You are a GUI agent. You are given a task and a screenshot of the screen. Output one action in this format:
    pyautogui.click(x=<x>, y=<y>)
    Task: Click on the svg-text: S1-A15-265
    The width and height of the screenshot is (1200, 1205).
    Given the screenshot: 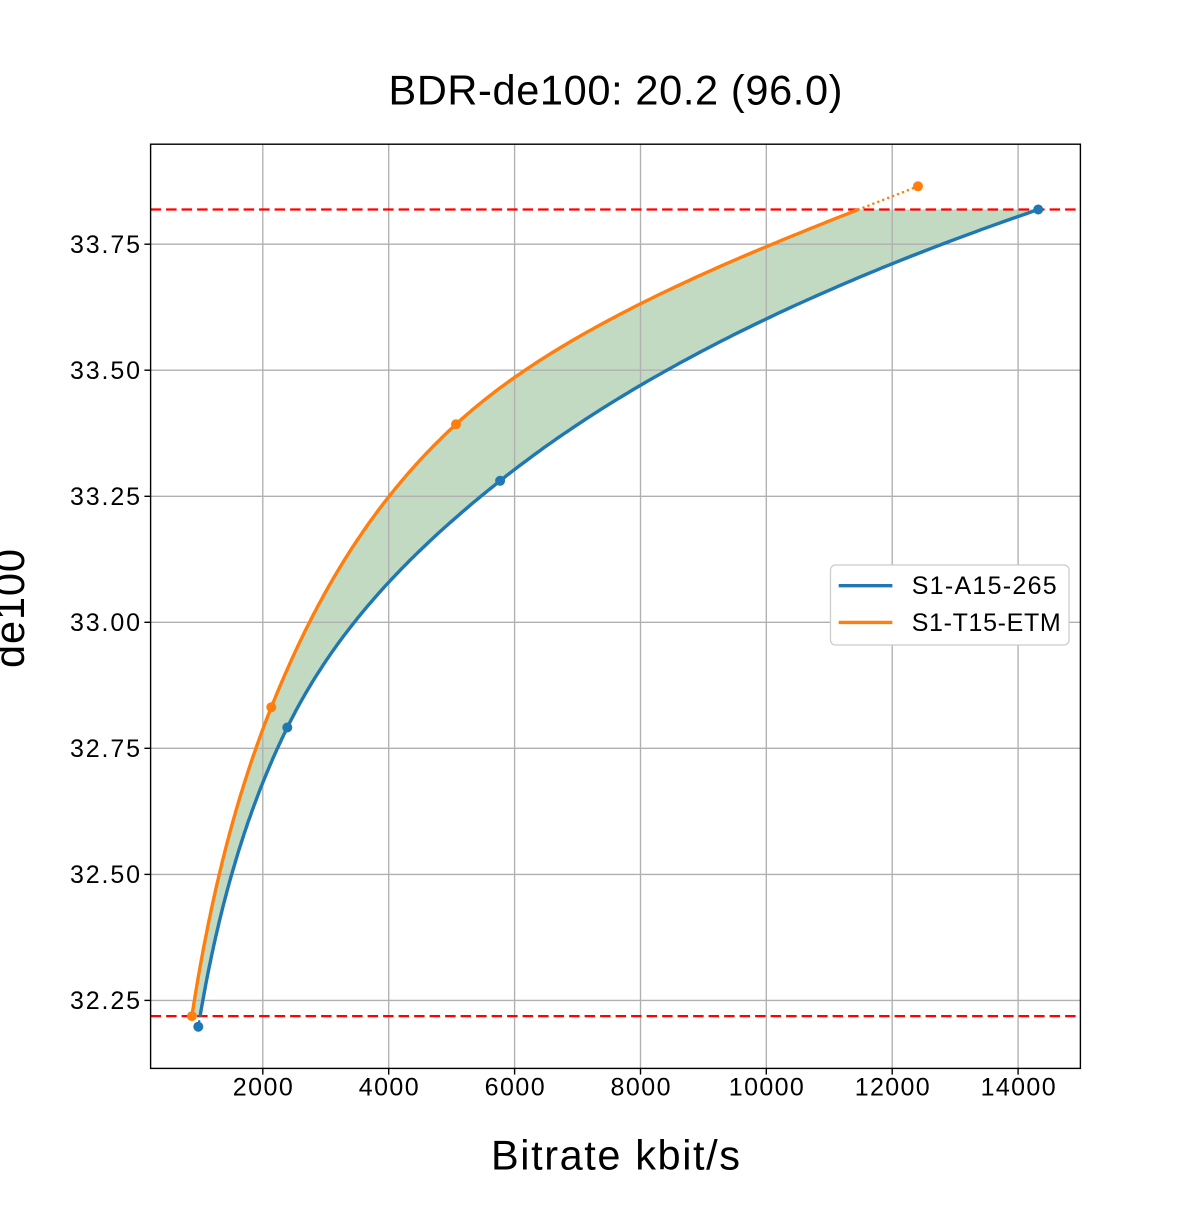 What is the action you would take?
    pyautogui.click(x=984, y=586)
    